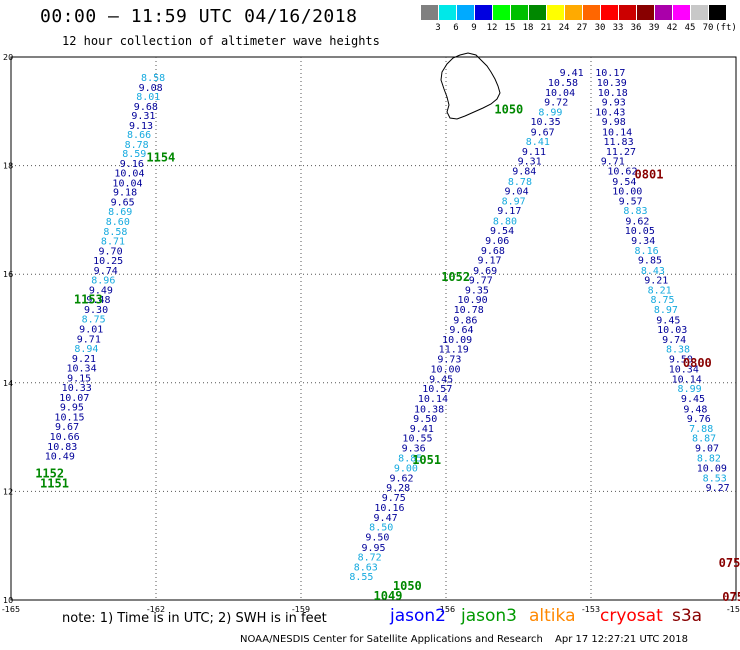 The width and height of the screenshot is (740, 650). Describe the element at coordinates (489, 261) in the screenshot. I see `swh-value: 9.17` at that location.